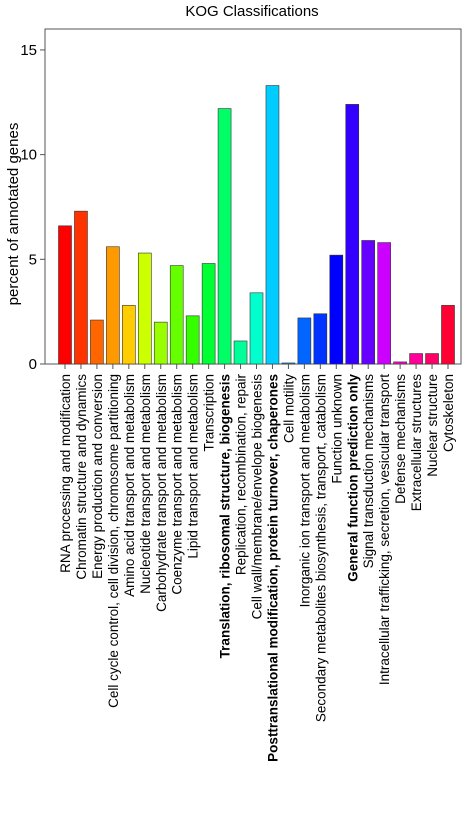  I want to click on y-tick-label: 15, so click(28, 50).